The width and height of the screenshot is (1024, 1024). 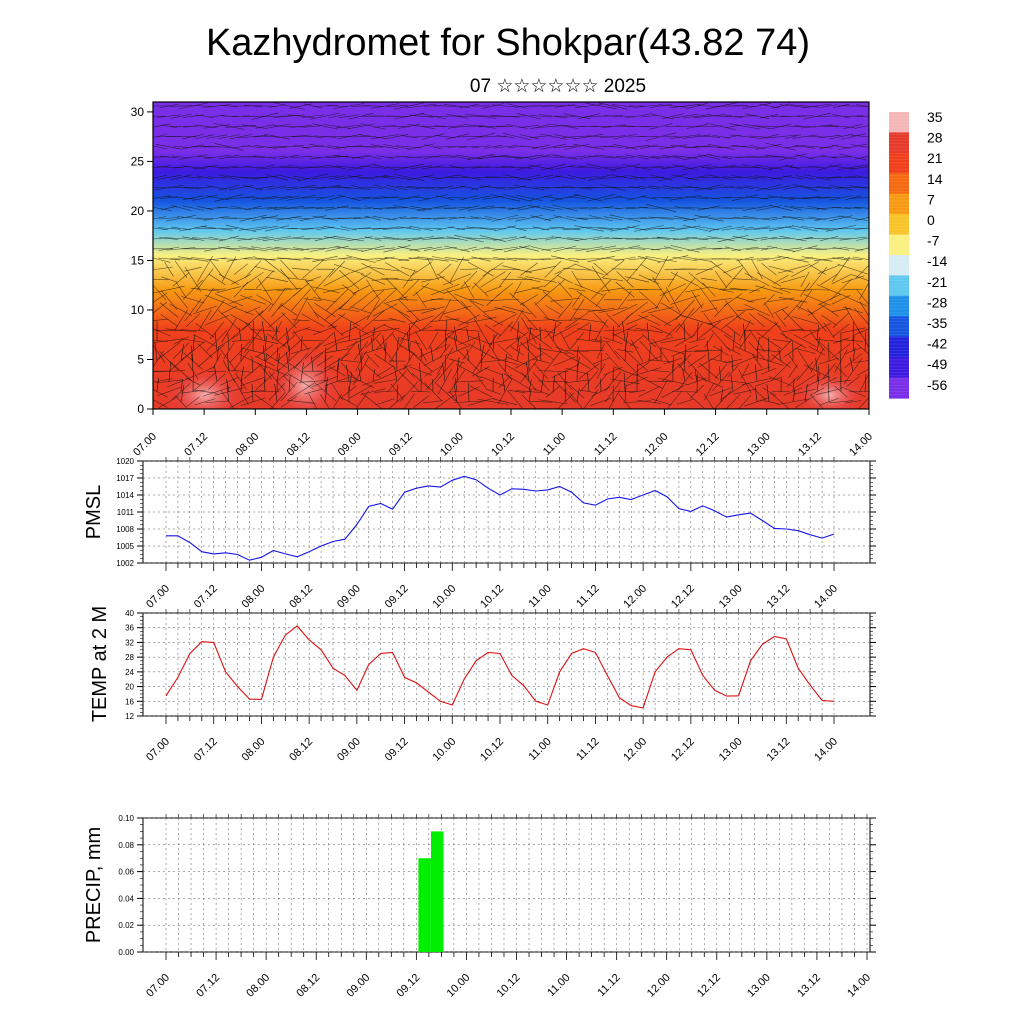 I want to click on heatmap-y-tick-label: 25, so click(x=138, y=161).